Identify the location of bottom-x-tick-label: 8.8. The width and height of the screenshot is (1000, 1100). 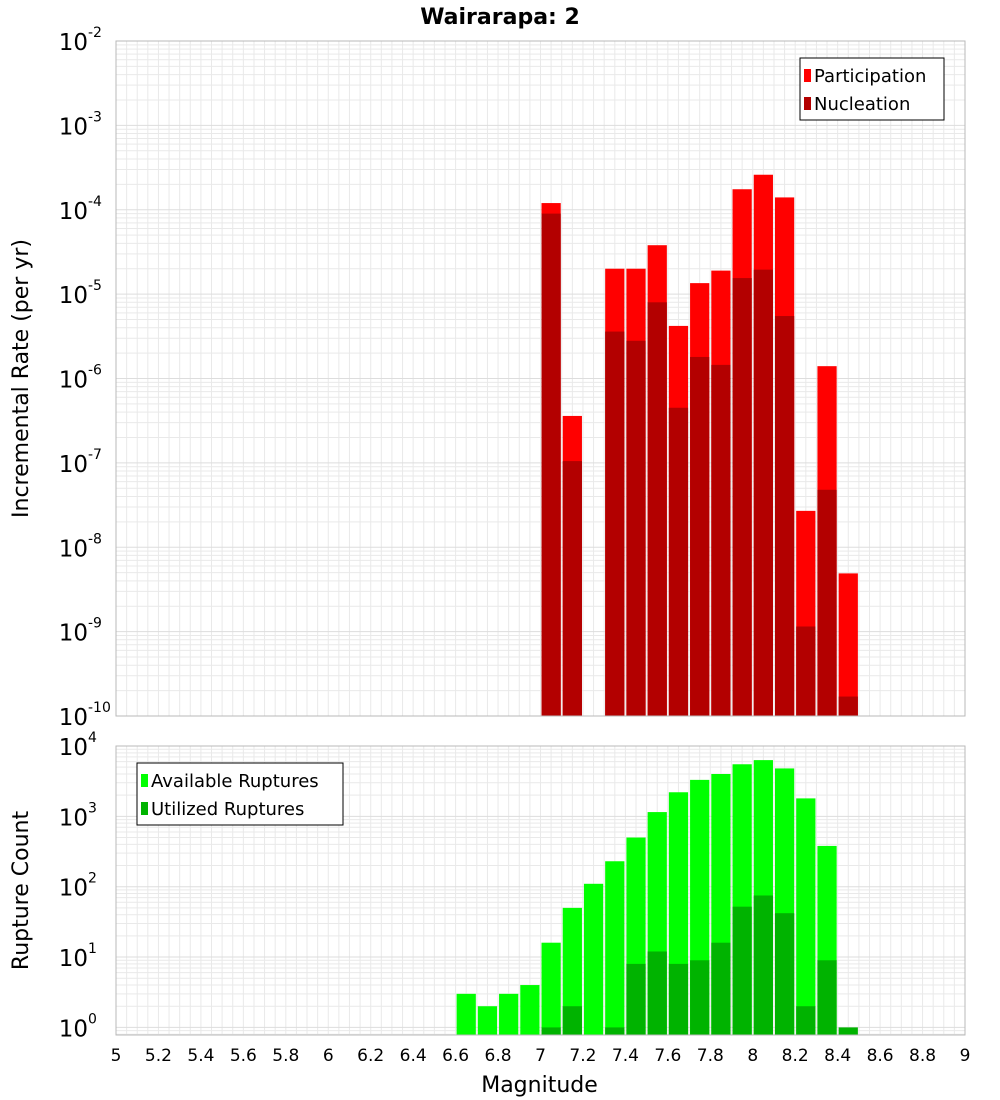
(922, 1056).